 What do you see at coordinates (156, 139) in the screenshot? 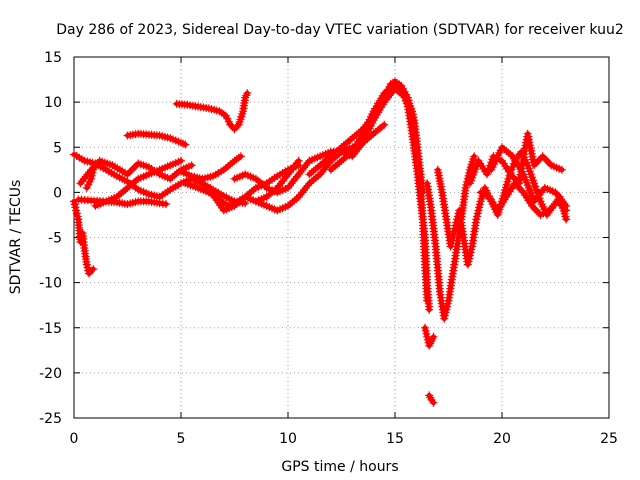
I see `series-arc-g` at bounding box center [156, 139].